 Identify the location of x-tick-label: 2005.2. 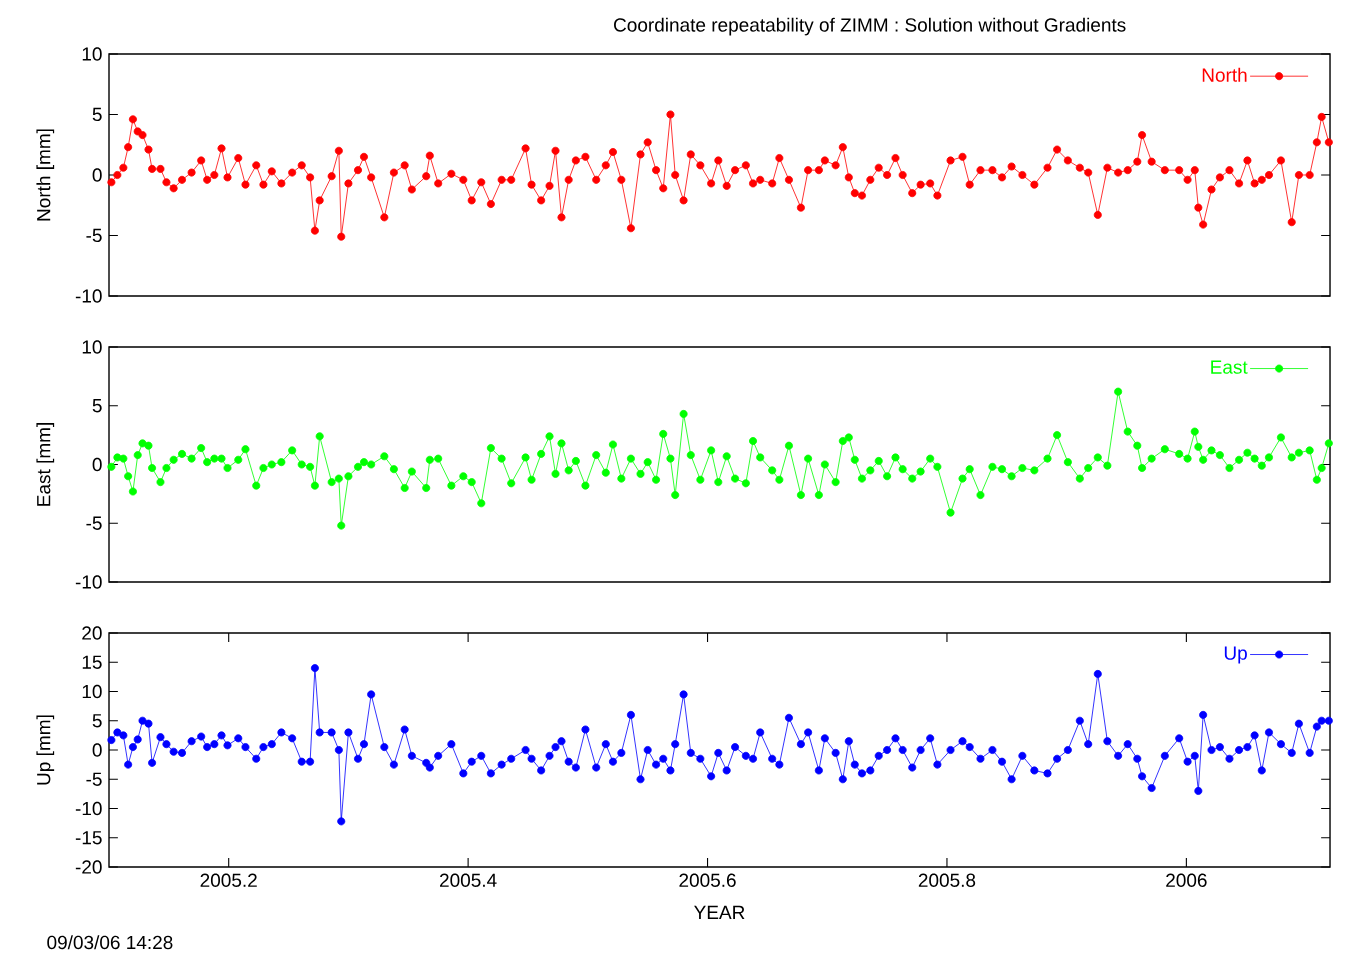
(228, 880).